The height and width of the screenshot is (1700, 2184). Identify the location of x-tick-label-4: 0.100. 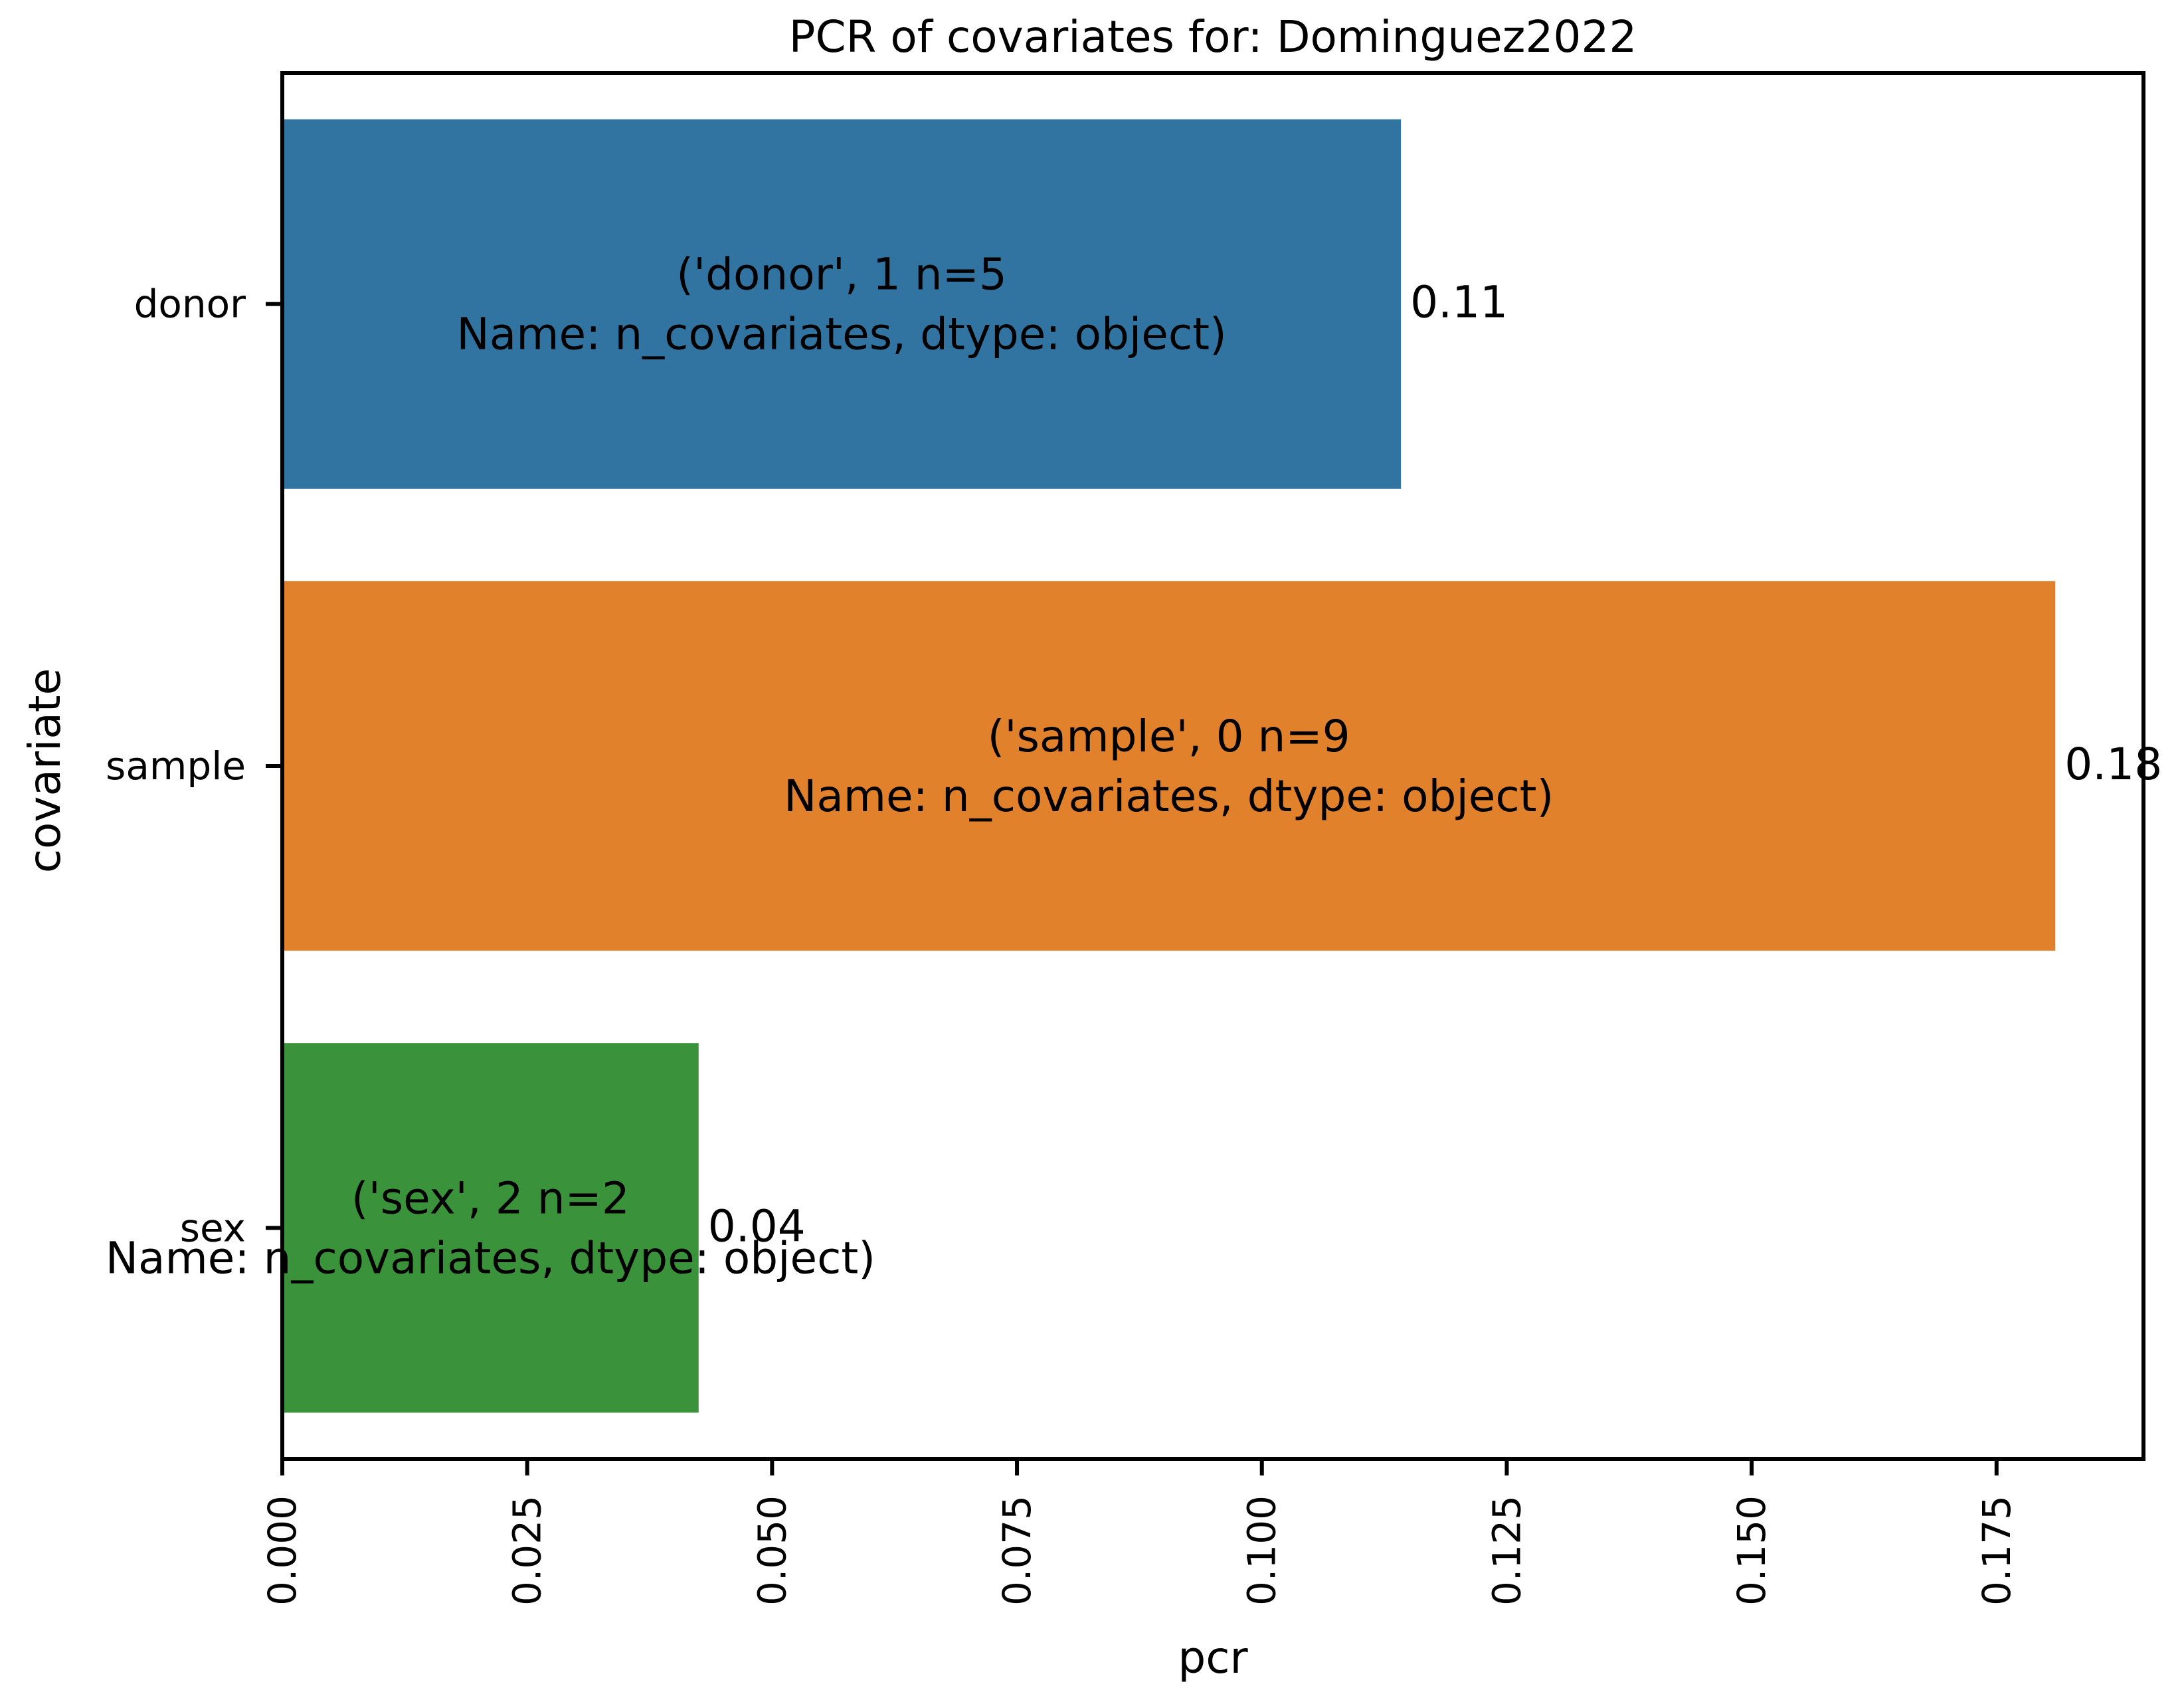
(1262, 1550).